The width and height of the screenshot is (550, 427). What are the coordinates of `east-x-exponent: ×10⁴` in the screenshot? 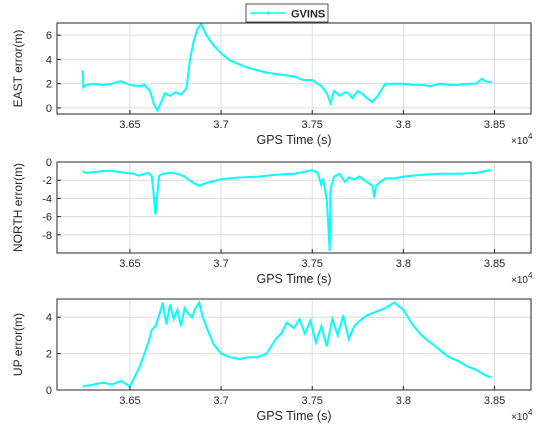 It's located at (522, 139).